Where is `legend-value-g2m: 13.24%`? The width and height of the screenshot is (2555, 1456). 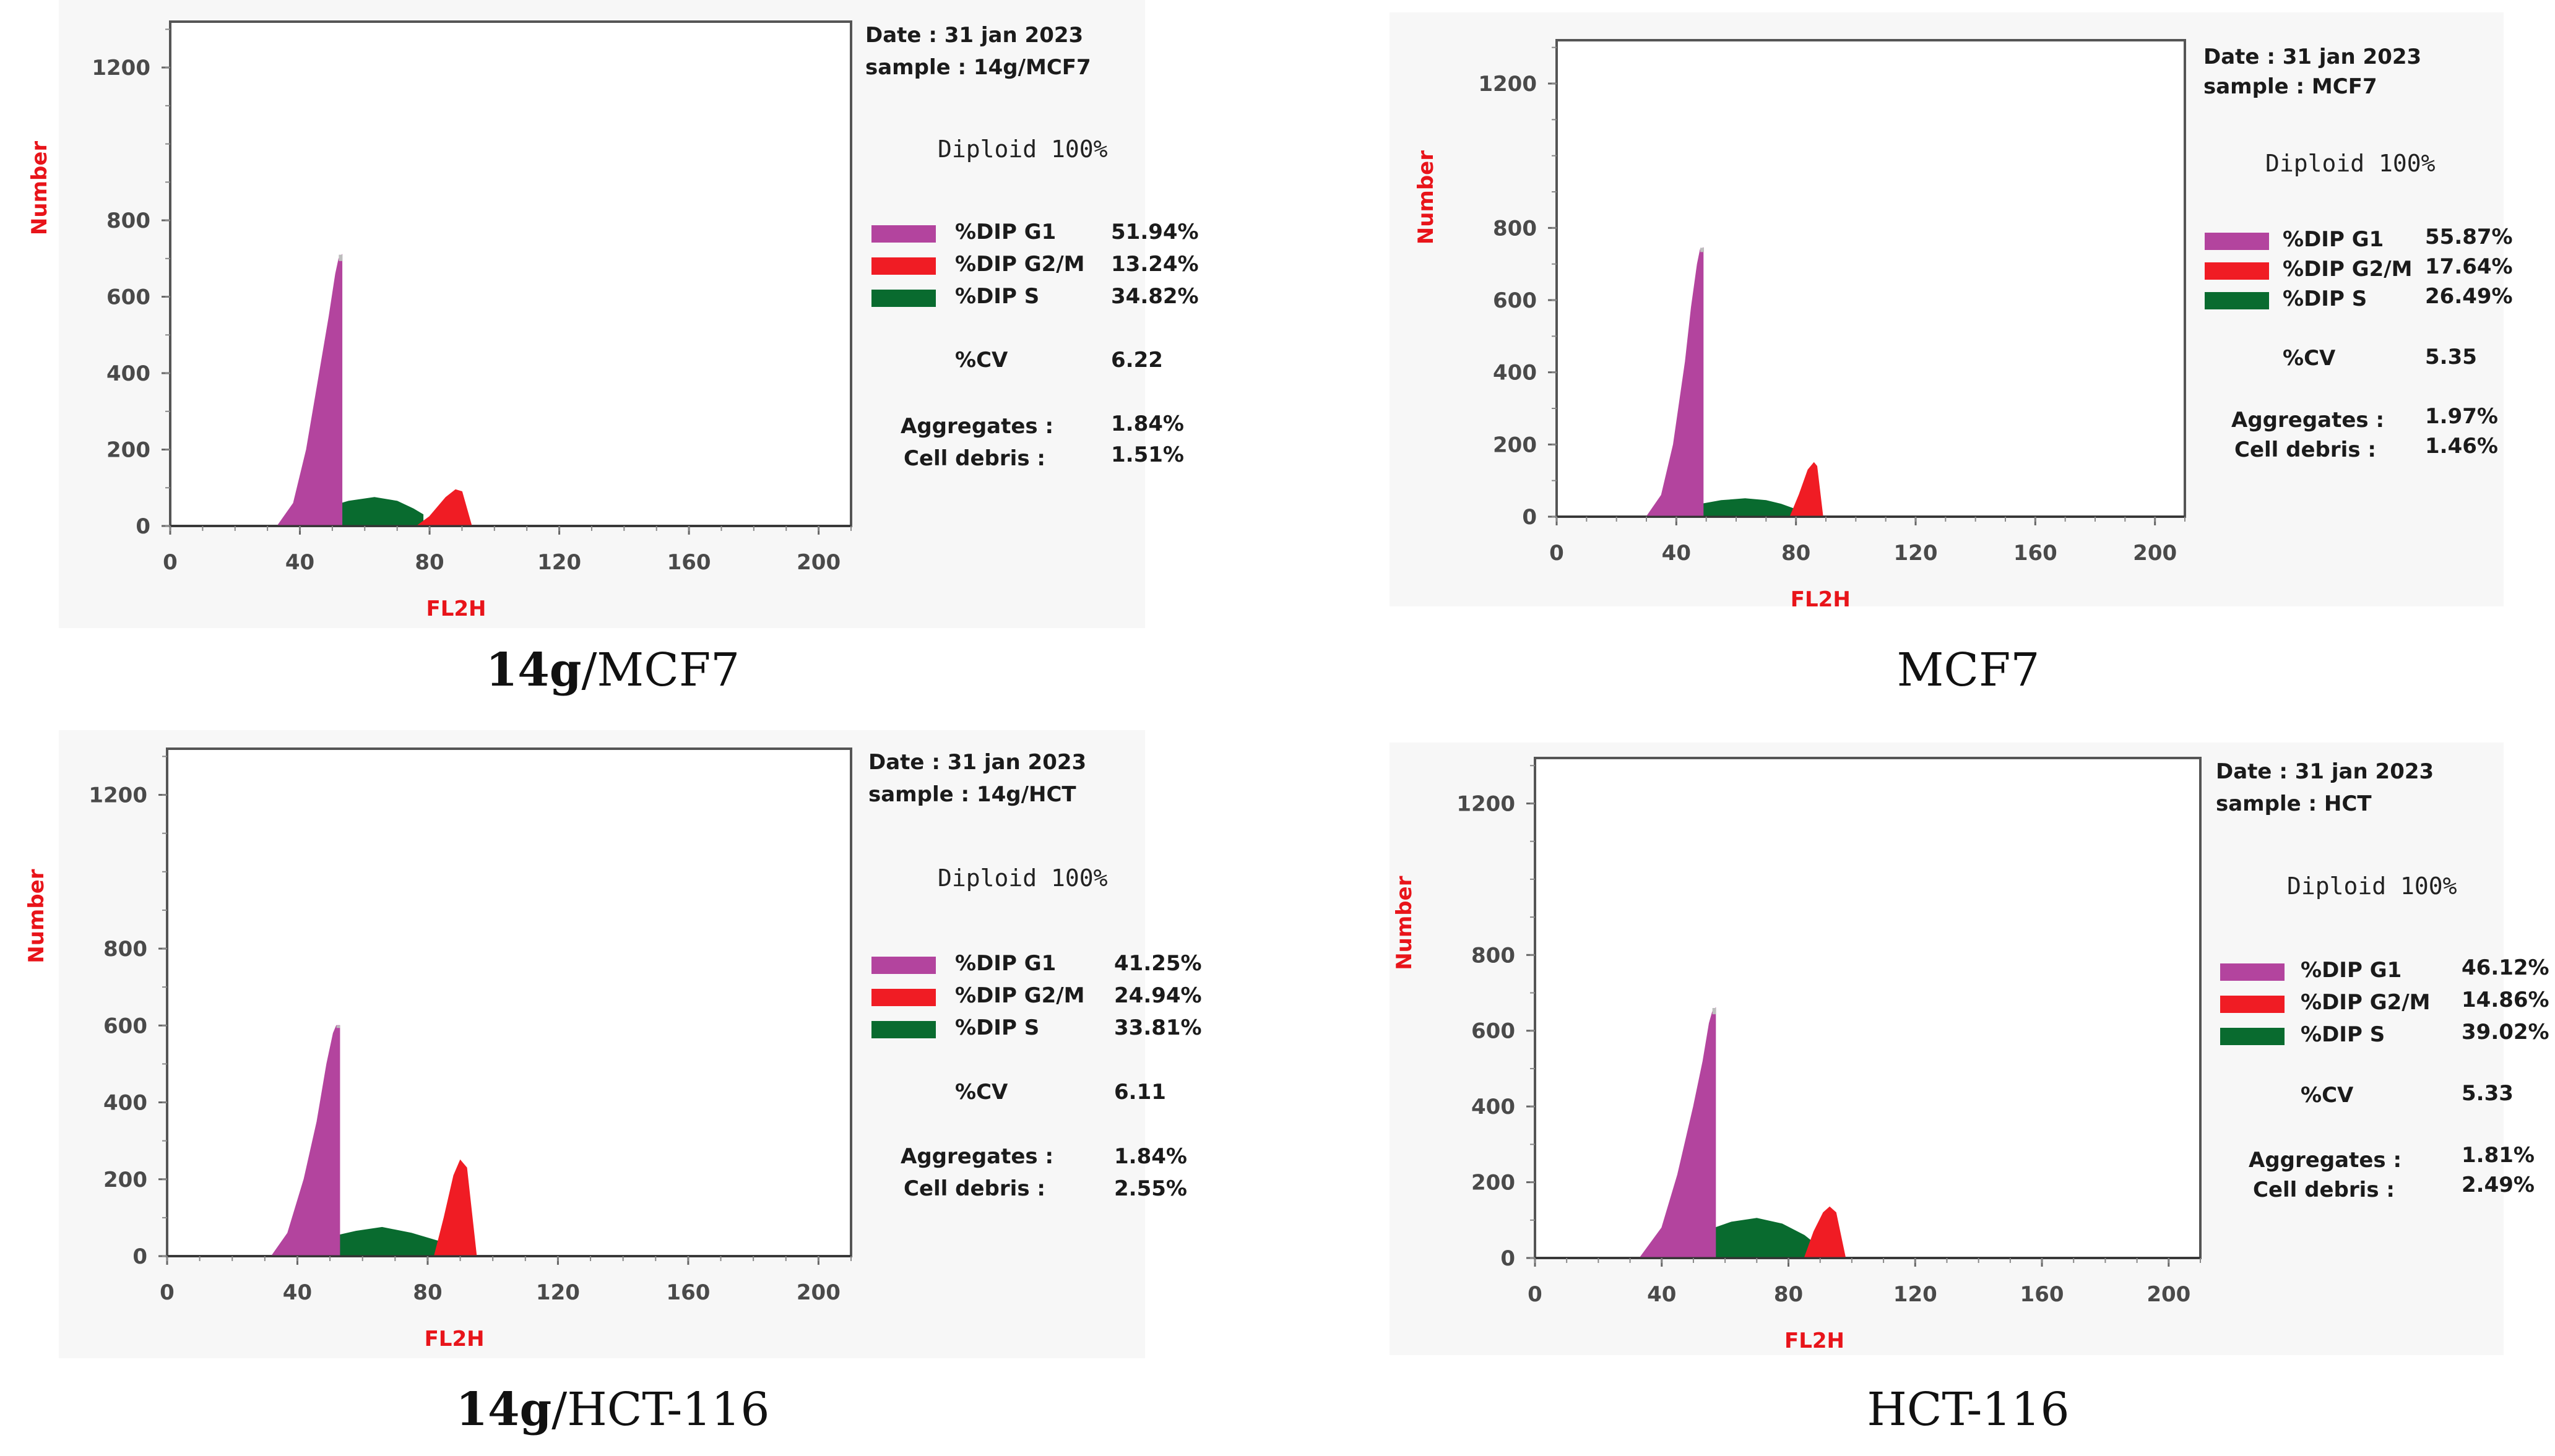
legend-value-g2m: 13.24% is located at coordinates (1155, 264).